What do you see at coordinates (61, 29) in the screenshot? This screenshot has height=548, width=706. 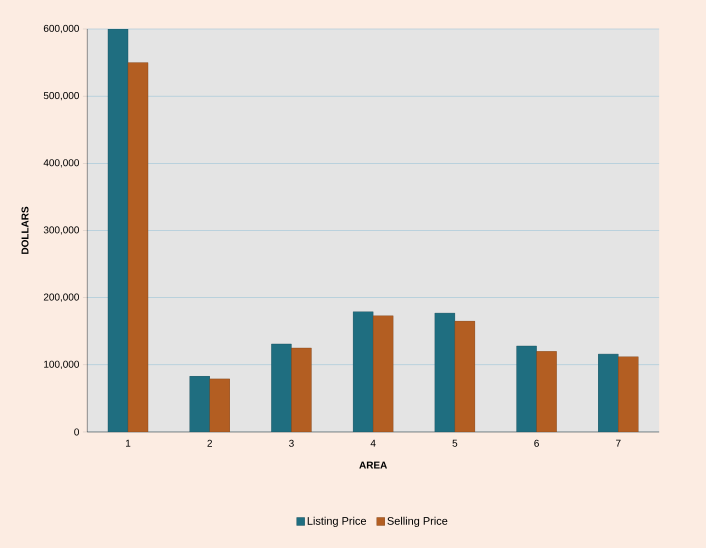 I see `y-tick-label: 600,000` at bounding box center [61, 29].